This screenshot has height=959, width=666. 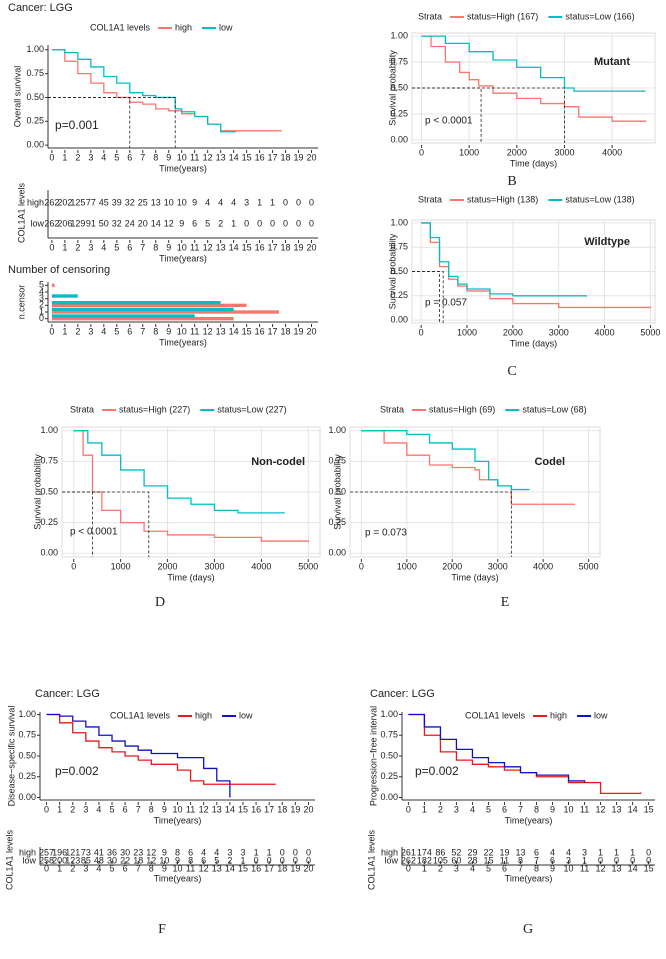 What do you see at coordinates (440, 852) in the screenshot?
I see `risk-count: 86` at bounding box center [440, 852].